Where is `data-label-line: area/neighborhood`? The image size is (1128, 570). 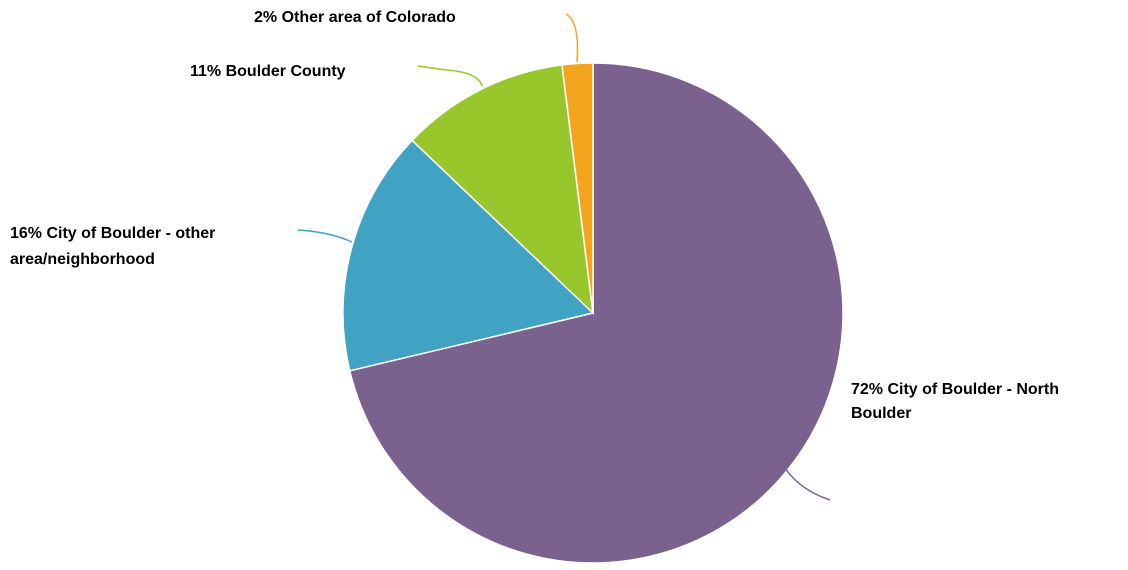
data-label-line: area/neighborhood is located at coordinates (82, 259).